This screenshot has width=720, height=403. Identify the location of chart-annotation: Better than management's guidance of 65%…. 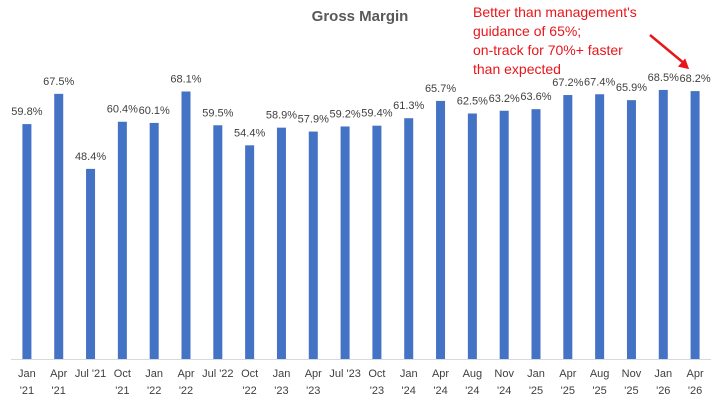
(593, 41).